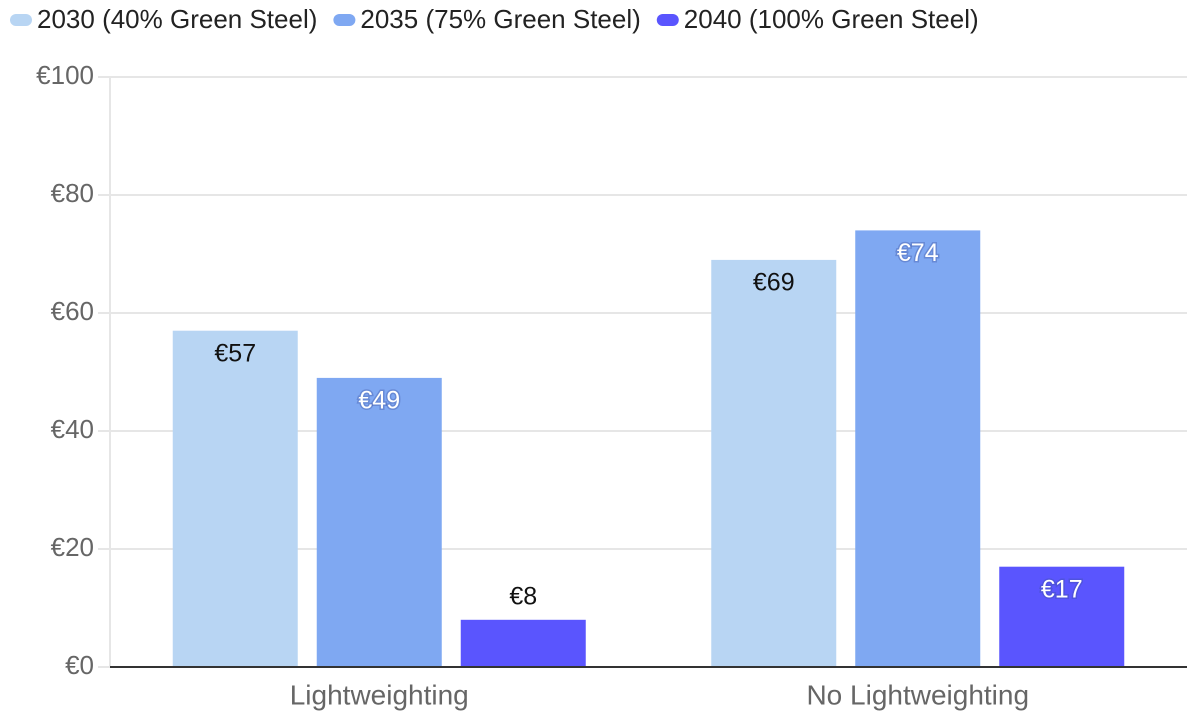 The height and width of the screenshot is (715, 1187). What do you see at coordinates (72, 311) in the screenshot?
I see `y-tick-label: €60` at bounding box center [72, 311].